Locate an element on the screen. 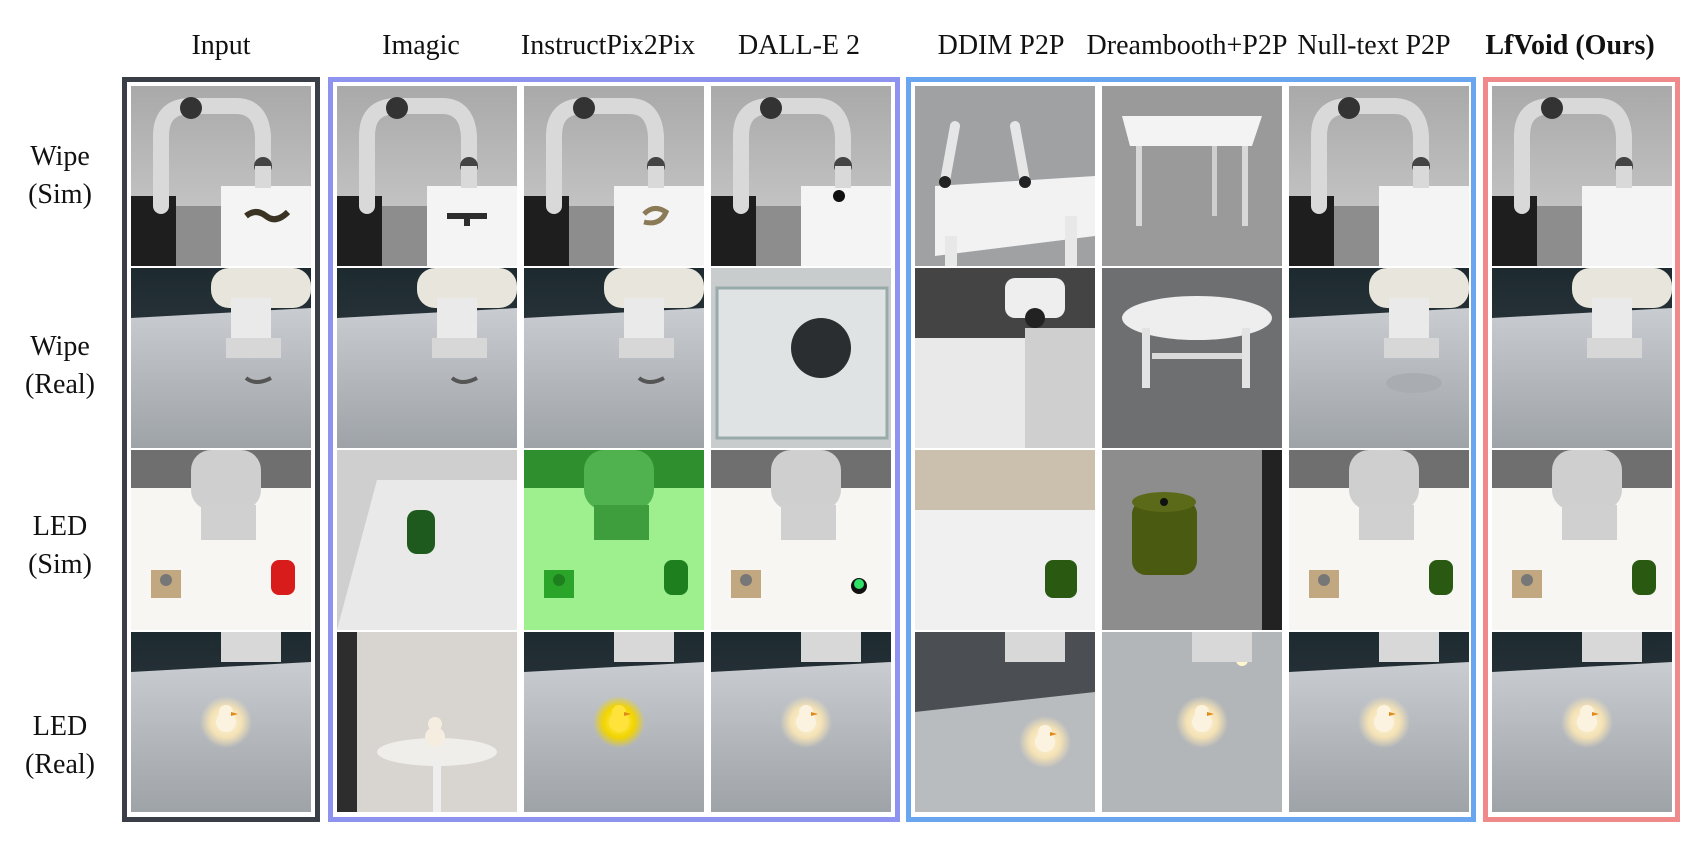  result-image-wipe-sim-dreambooth-p2p is located at coordinates (1192, 176).